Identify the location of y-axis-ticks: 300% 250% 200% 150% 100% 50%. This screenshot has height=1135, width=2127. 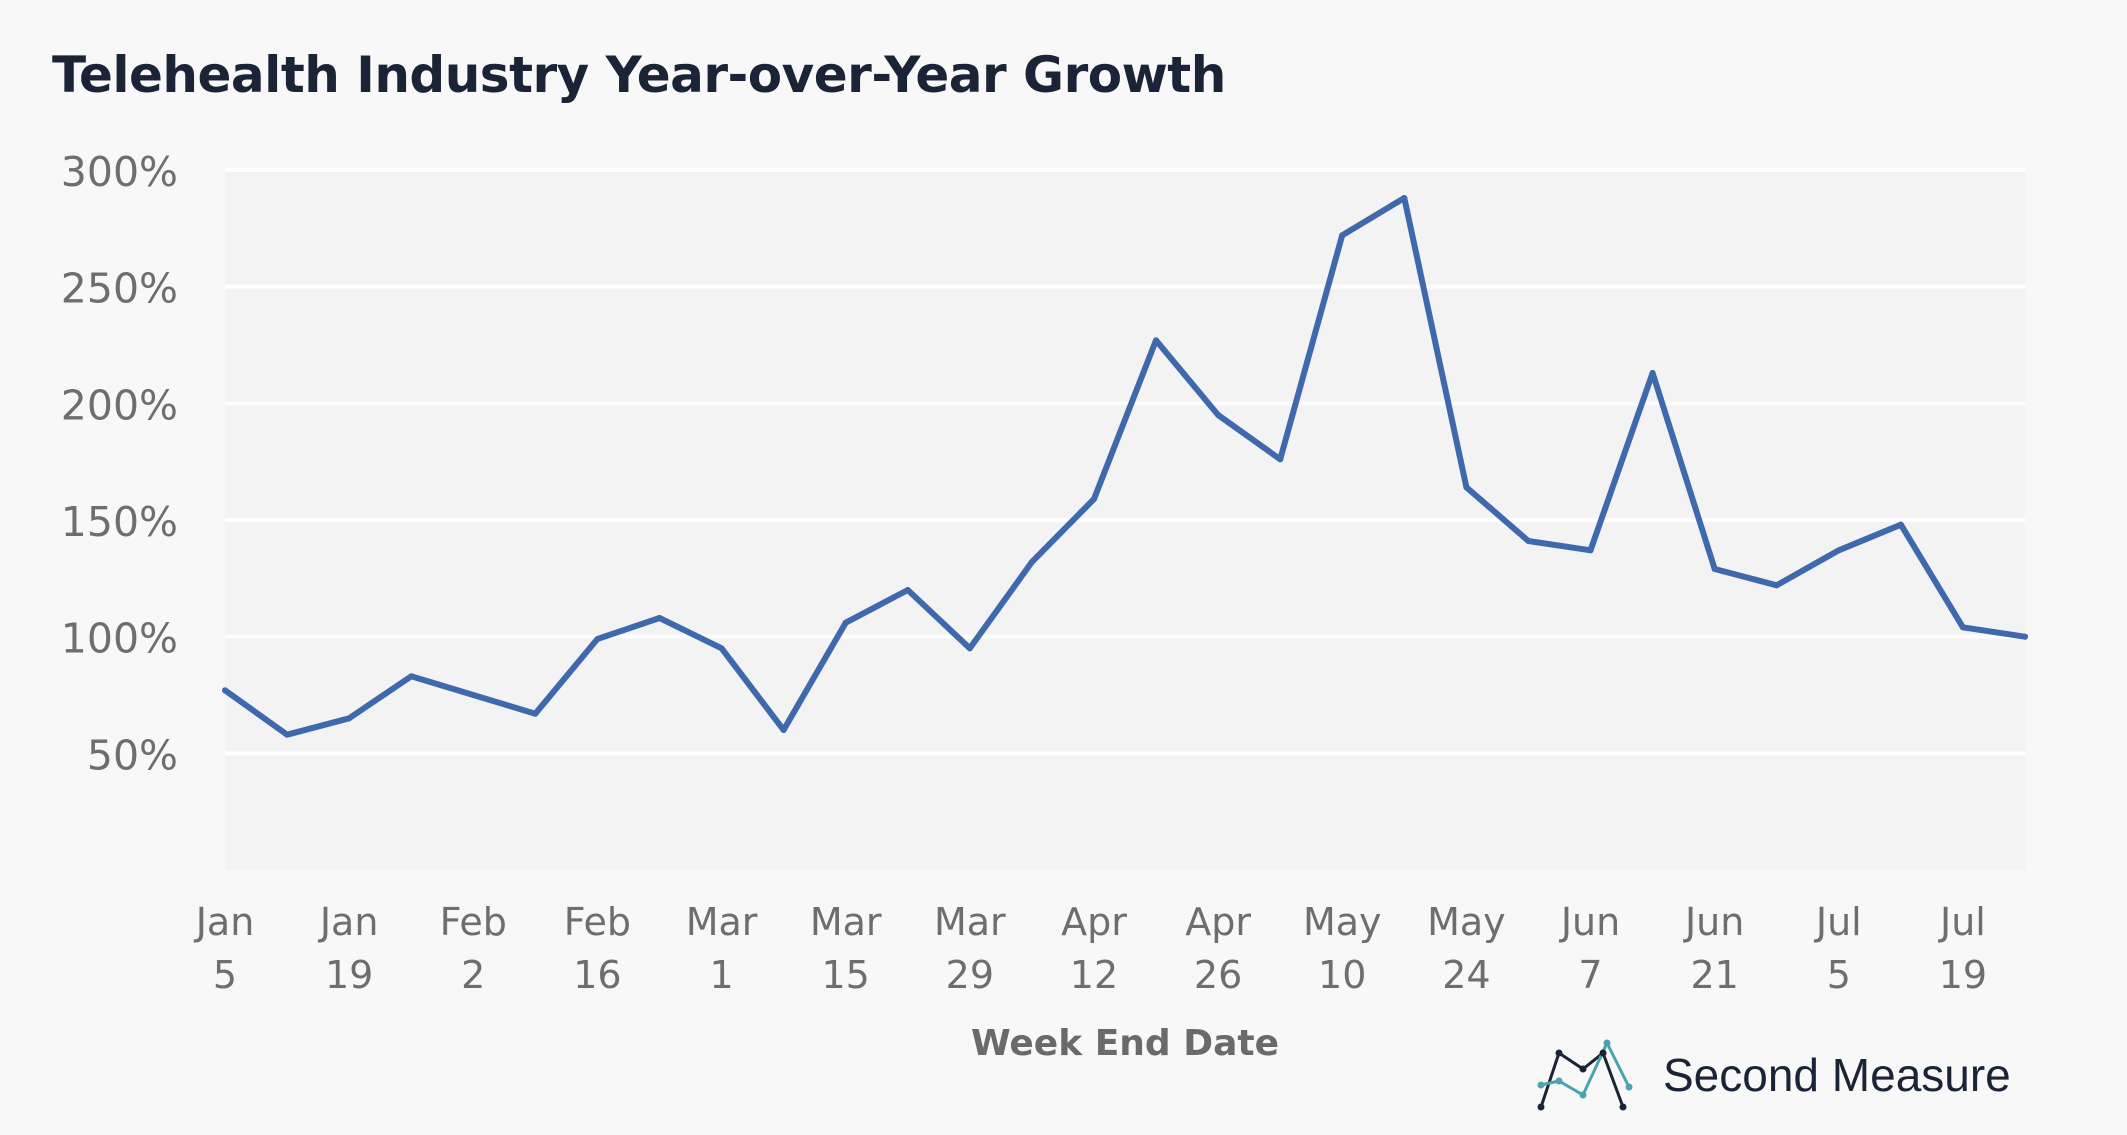
(119, 463).